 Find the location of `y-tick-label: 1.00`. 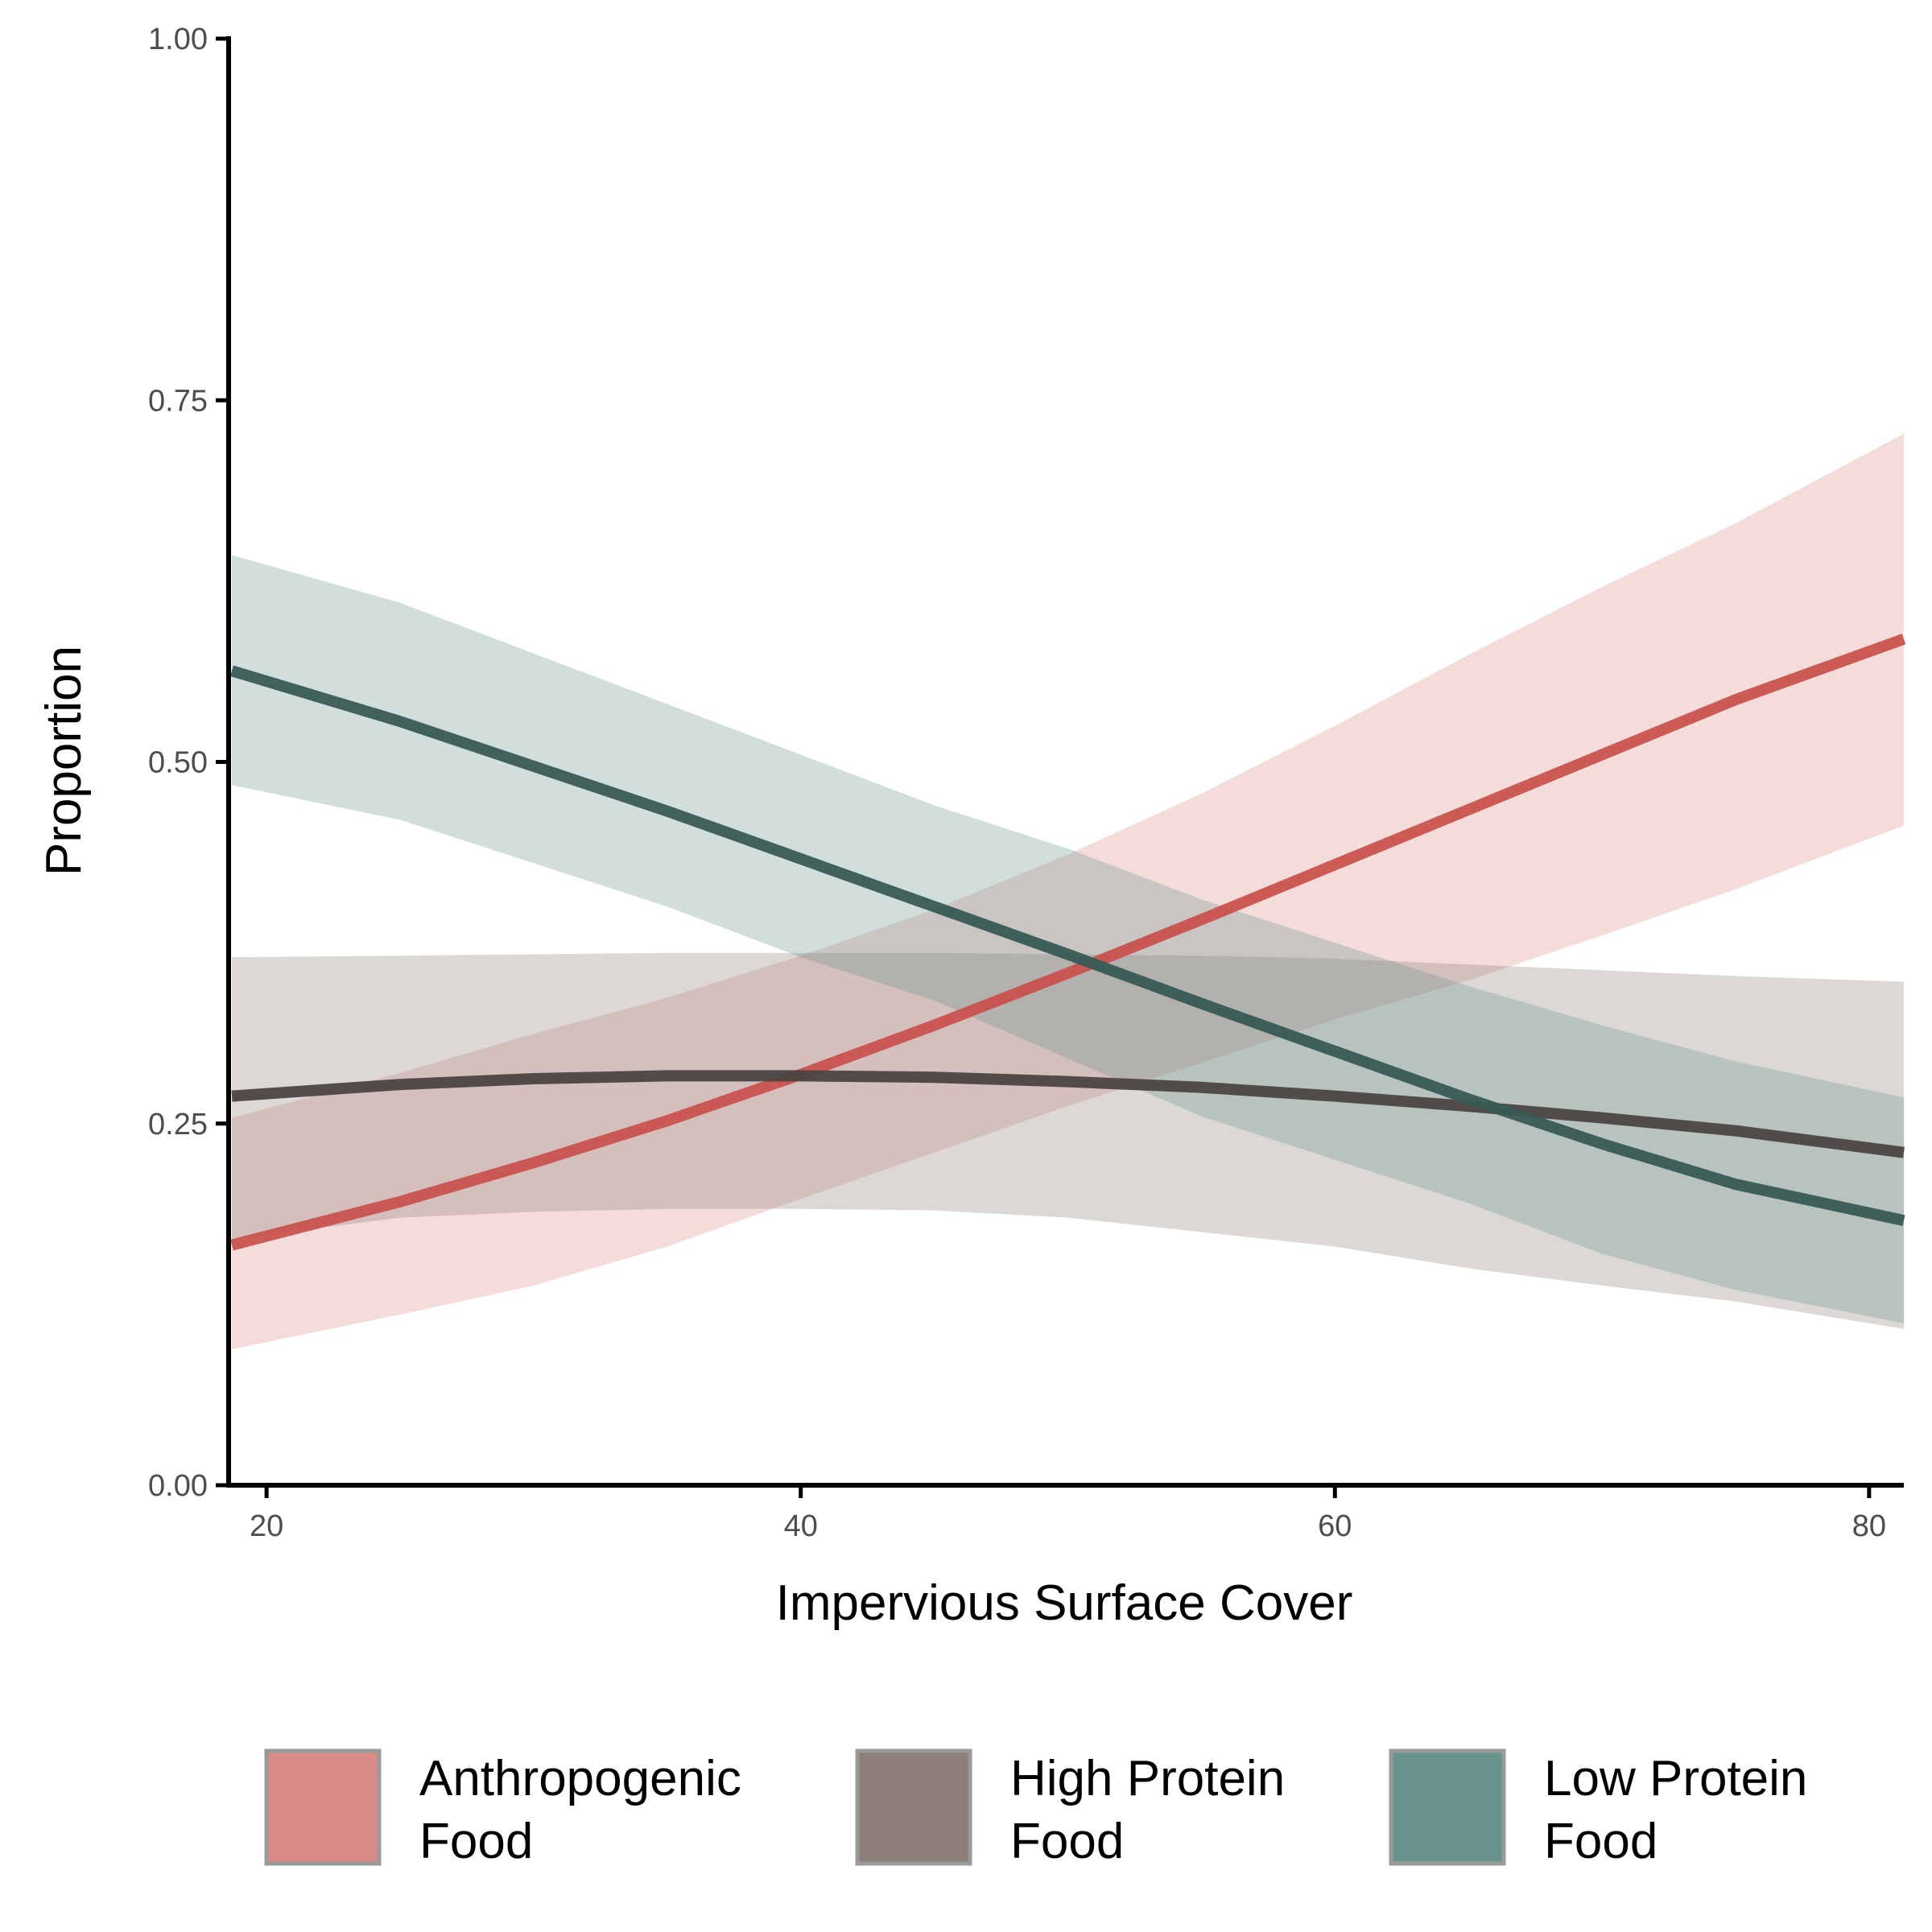

y-tick-label: 1.00 is located at coordinates (178, 39).